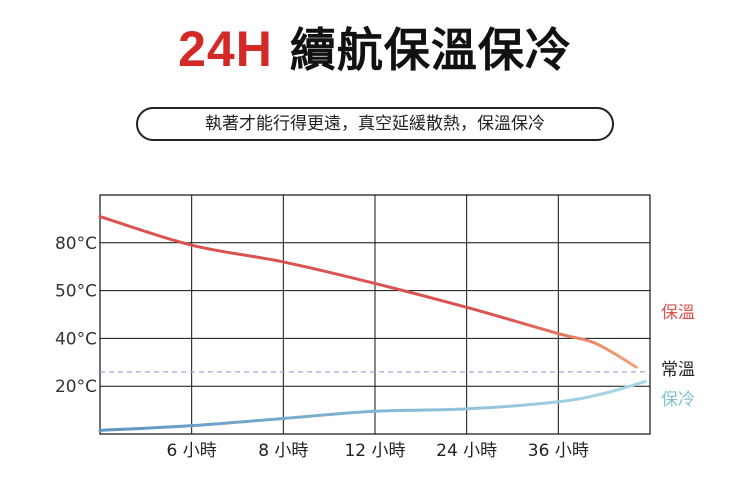 The image size is (750, 490). Describe the element at coordinates (283, 451) in the screenshot. I see `x-tick-label: 8 小時` at that location.